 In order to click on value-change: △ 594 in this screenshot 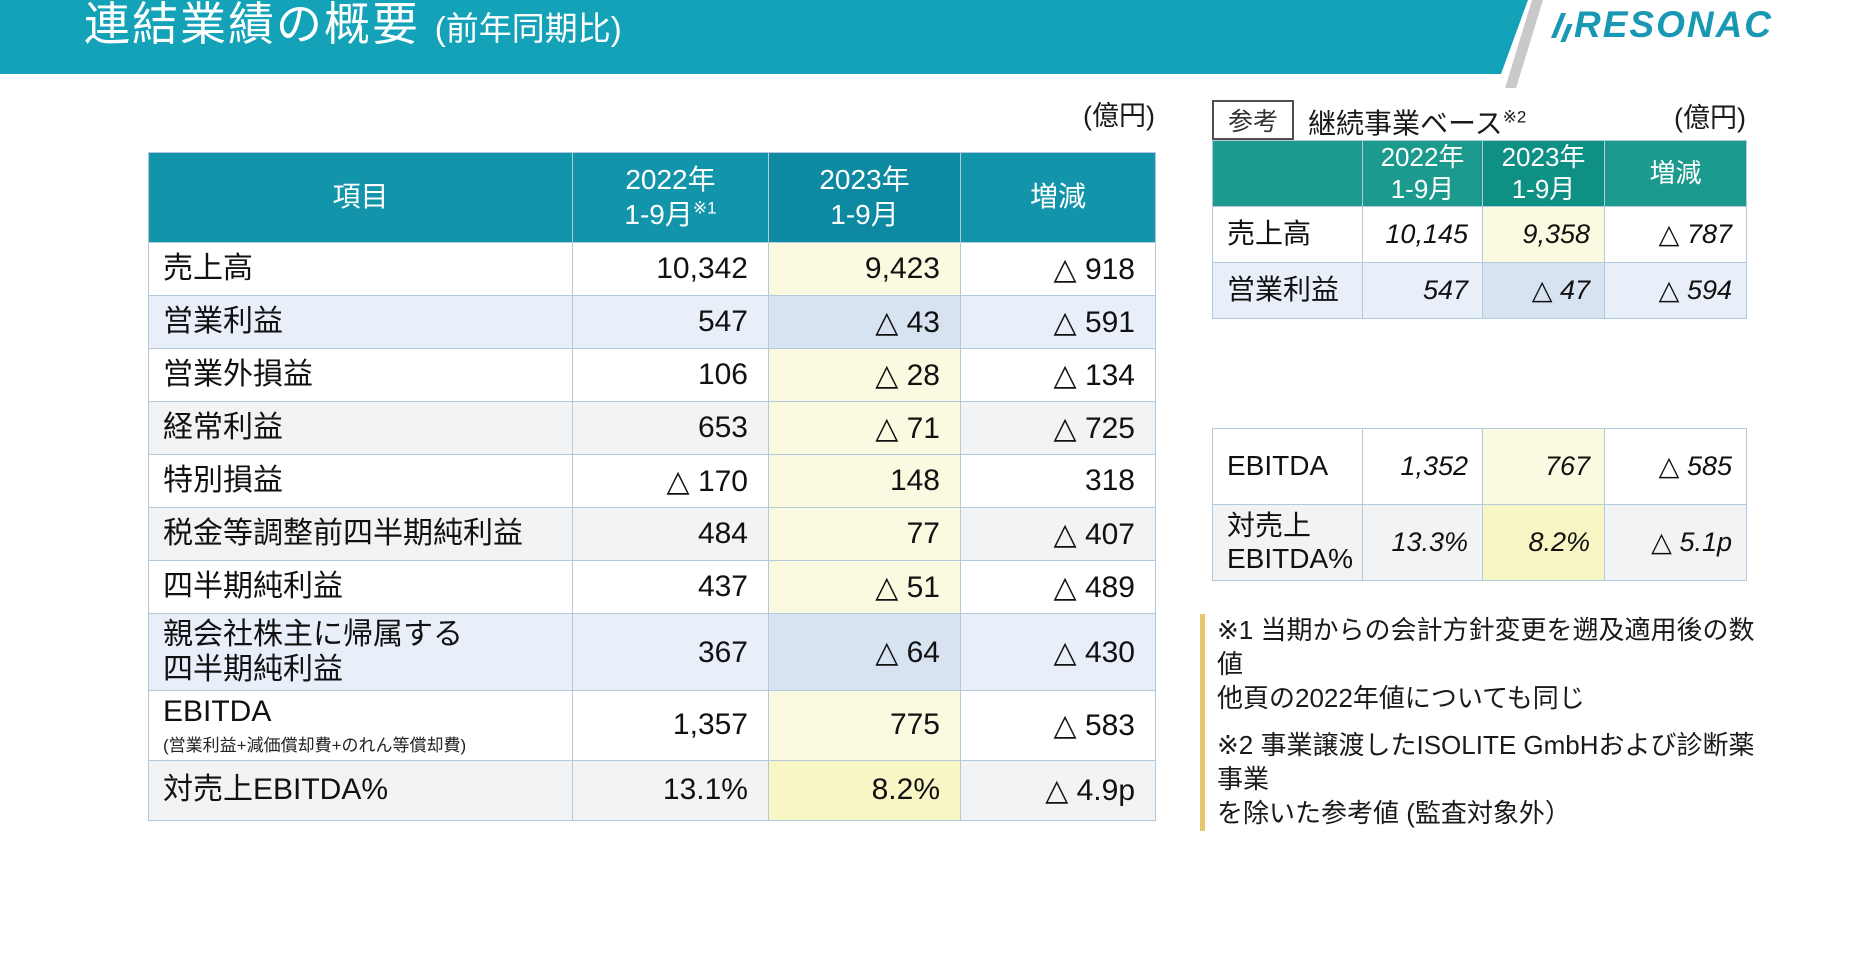, I will do `click(1675, 290)`.